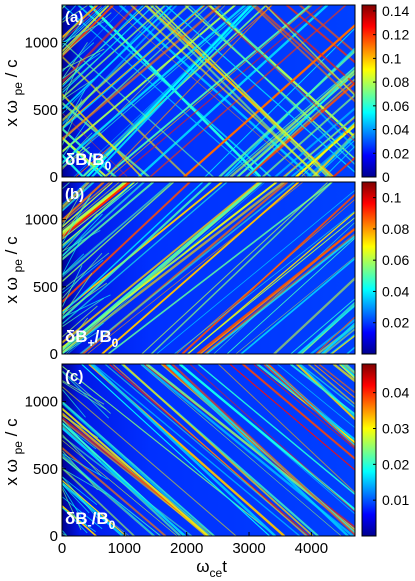 This screenshot has width=415, height=581. Describe the element at coordinates (45, 110) in the screenshot. I see `y-tick-label: 500` at that location.